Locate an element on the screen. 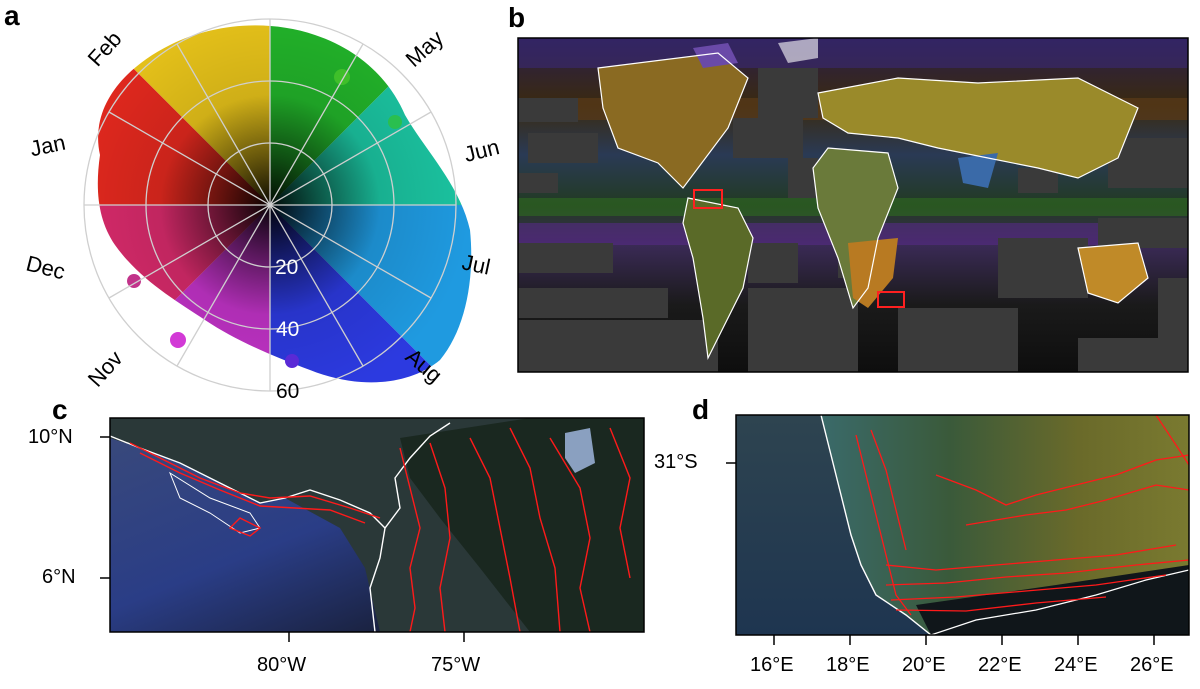 Image resolution: width=1200 pixels, height=689 pixels. radial-label-20: 20 is located at coordinates (287, 267).